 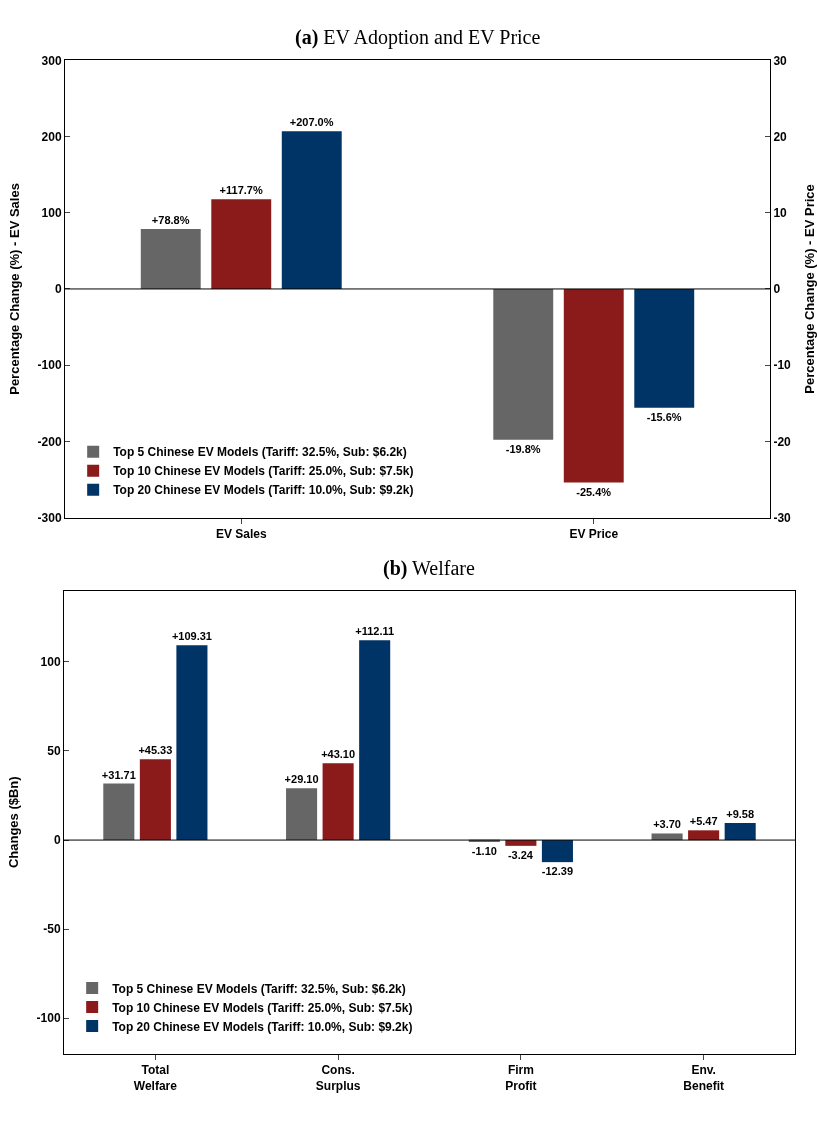 I want to click on y2-axis-title: Percentage Change (%) - EV Price, so click(x=809, y=289).